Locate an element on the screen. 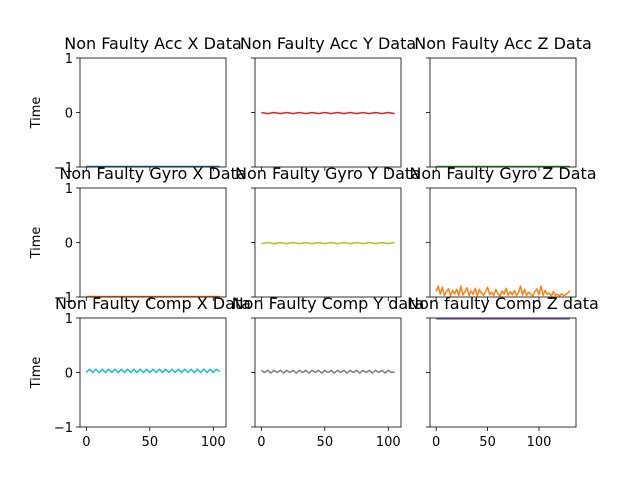  subplot-title: Non Faulty Comp Y data is located at coordinates (328, 303).